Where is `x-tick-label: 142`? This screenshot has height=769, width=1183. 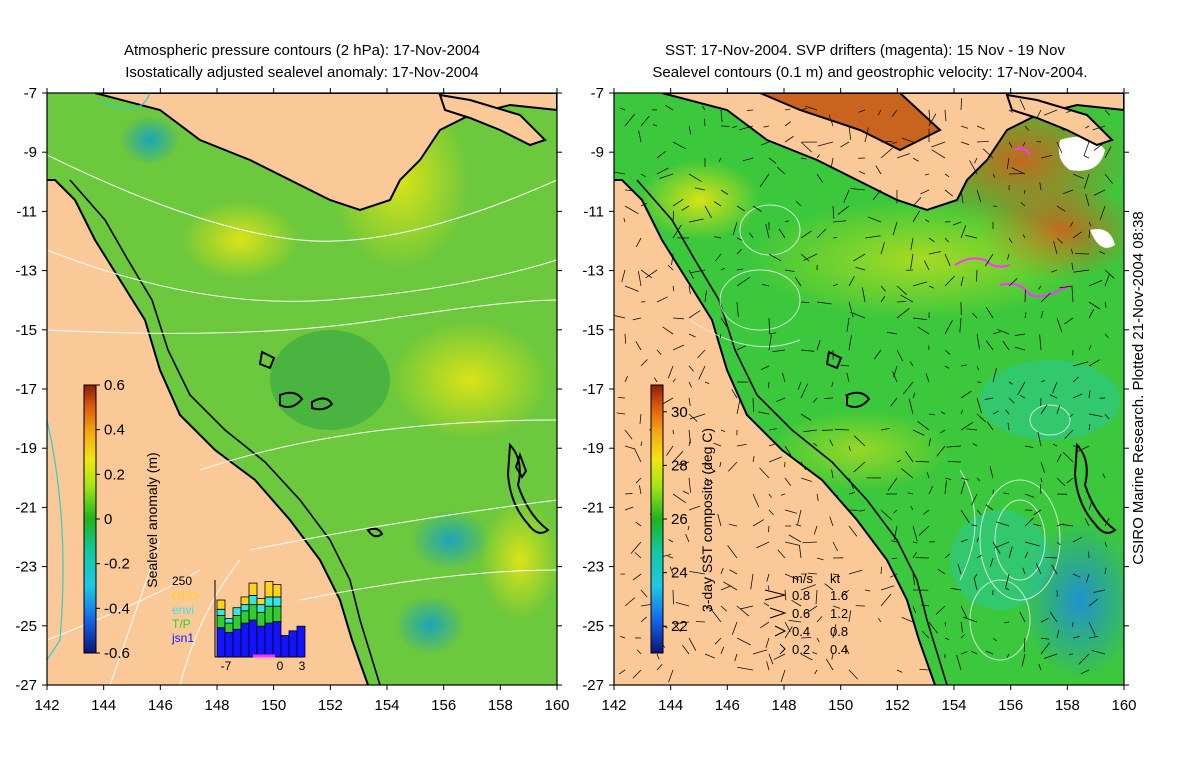
x-tick-label: 142 is located at coordinates (613, 705).